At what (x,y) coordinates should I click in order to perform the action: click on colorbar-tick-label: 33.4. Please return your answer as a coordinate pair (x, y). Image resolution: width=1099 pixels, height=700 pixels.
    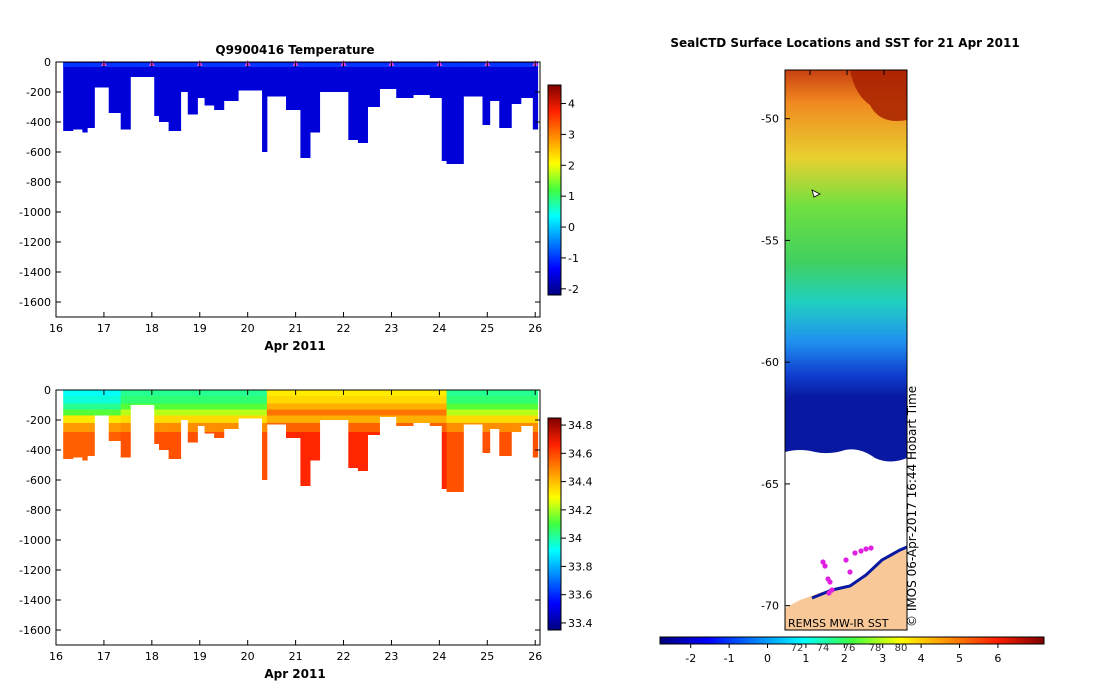
    Looking at the image, I should click on (580, 623).